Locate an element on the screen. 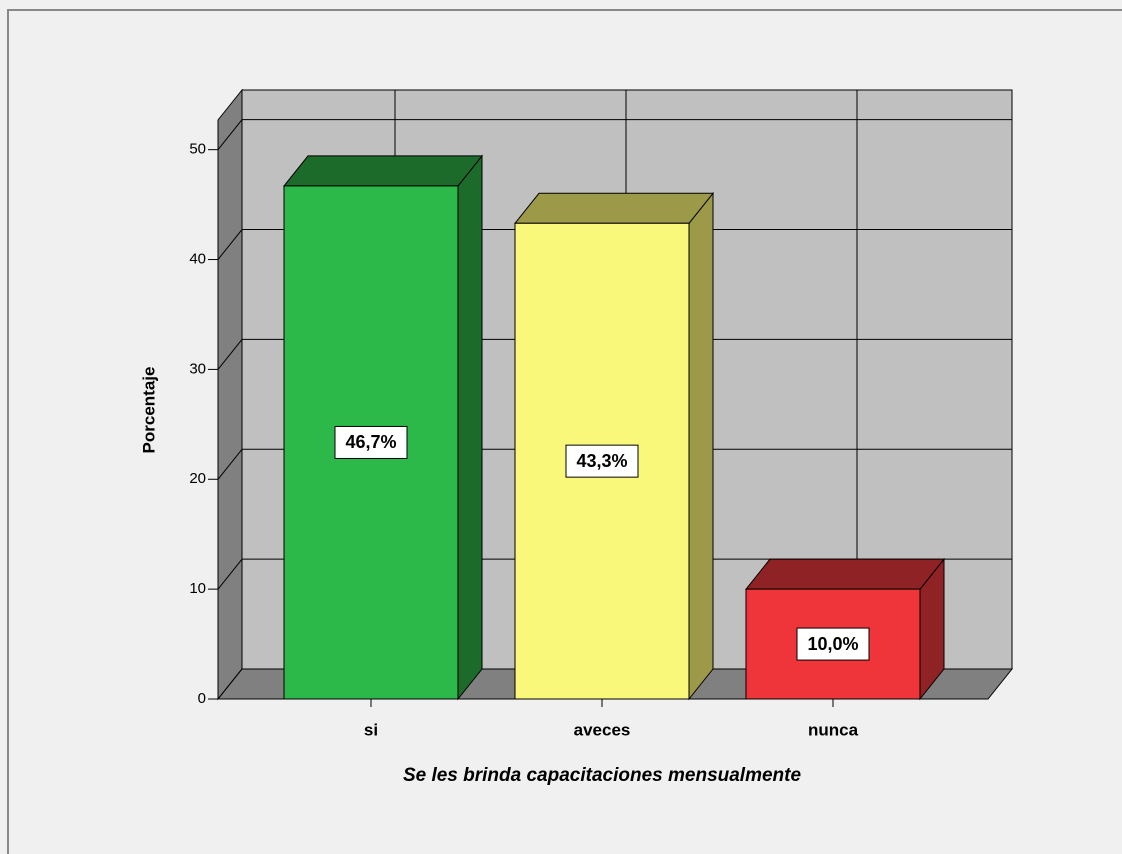 Image resolution: width=1122 pixels, height=854 pixels. y-tick-label: 0 is located at coordinates (202, 698).